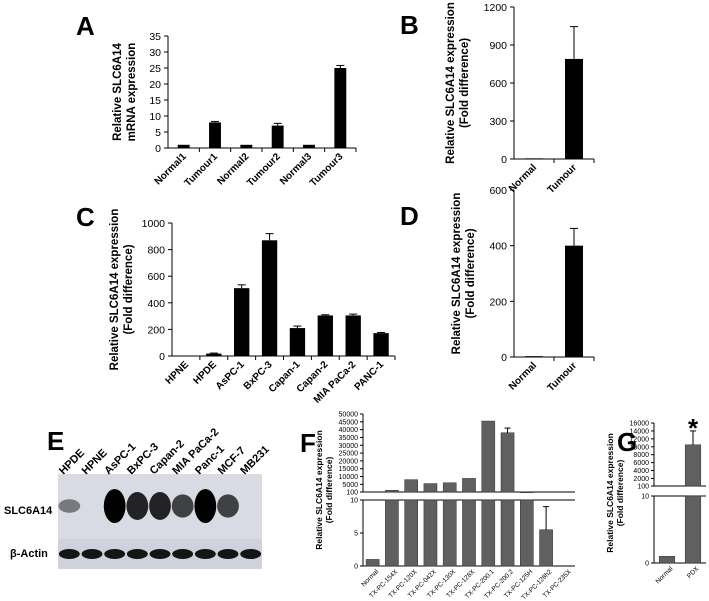  What do you see at coordinates (125, 91) in the screenshot?
I see `y-axis-label: Relative SLC6A14 mRNA expression` at bounding box center [125, 91].